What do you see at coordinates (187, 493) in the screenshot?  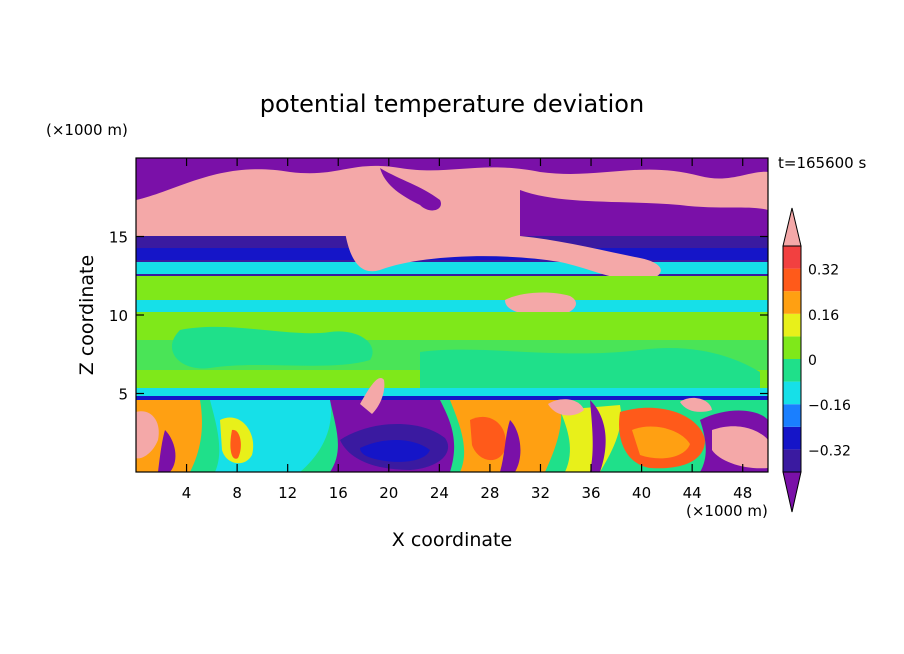 I see `x-tick-label: 4` at bounding box center [187, 493].